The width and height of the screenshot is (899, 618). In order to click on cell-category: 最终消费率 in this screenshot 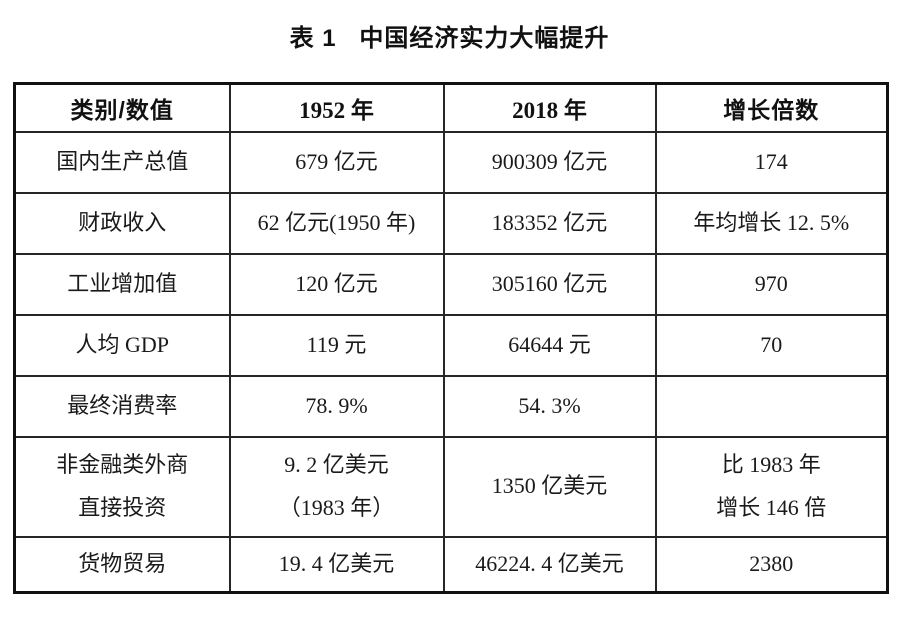, I will do `click(122, 406)`.